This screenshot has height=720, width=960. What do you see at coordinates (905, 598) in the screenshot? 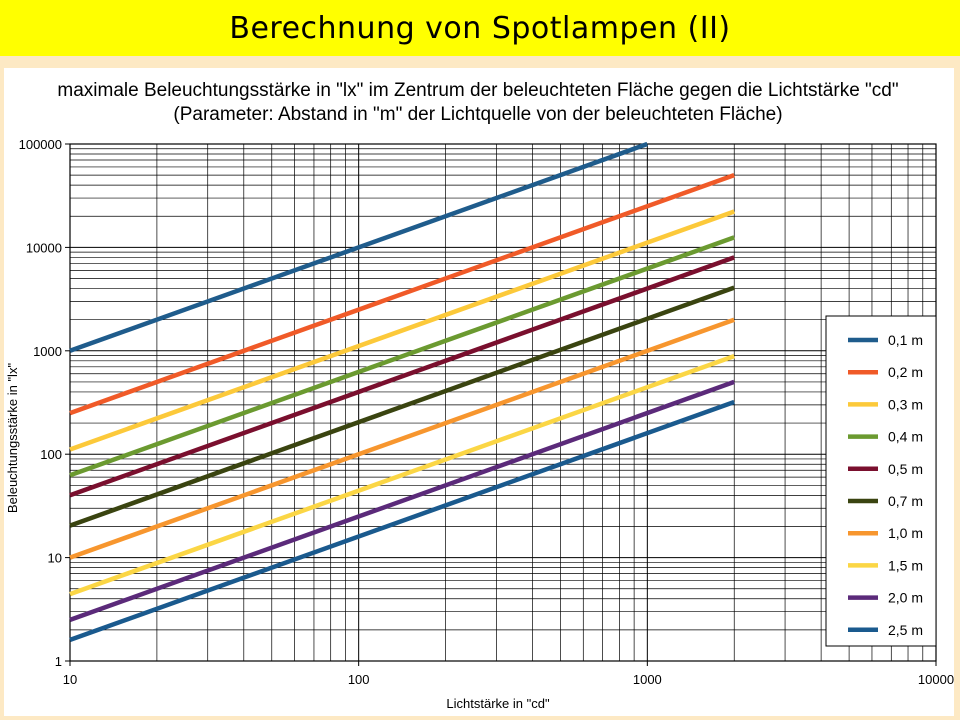
I see `legend-label: 2,0 m` at bounding box center [905, 598].